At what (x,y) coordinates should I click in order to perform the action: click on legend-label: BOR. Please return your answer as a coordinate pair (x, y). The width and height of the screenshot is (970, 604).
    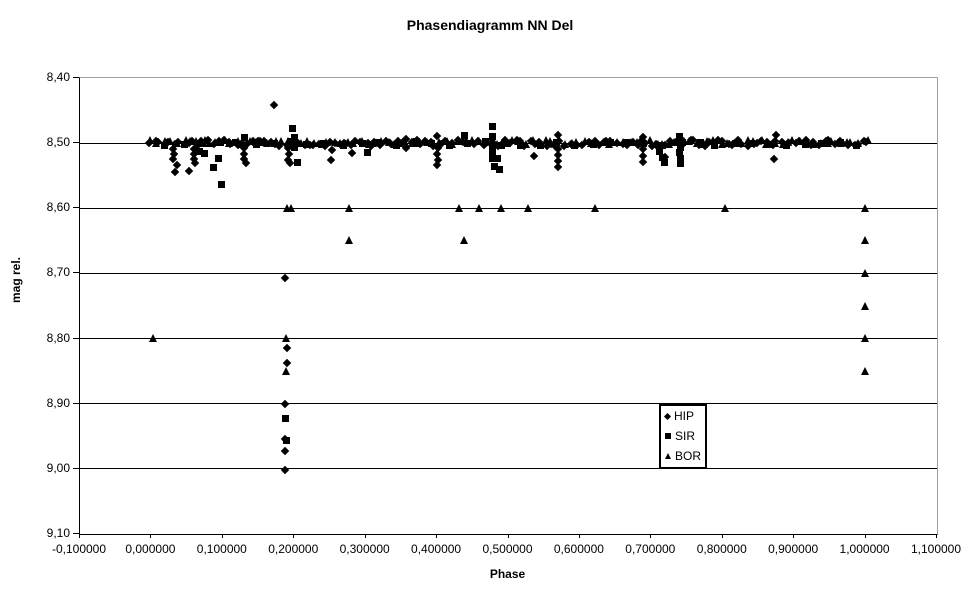
    Looking at the image, I should click on (688, 455).